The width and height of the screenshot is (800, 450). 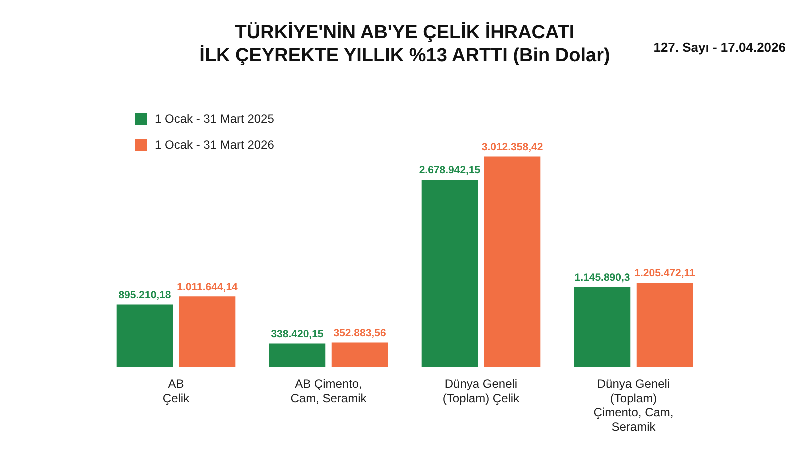 What do you see at coordinates (176, 391) in the screenshot?
I see `x-tick-label: AB Çelik` at bounding box center [176, 391].